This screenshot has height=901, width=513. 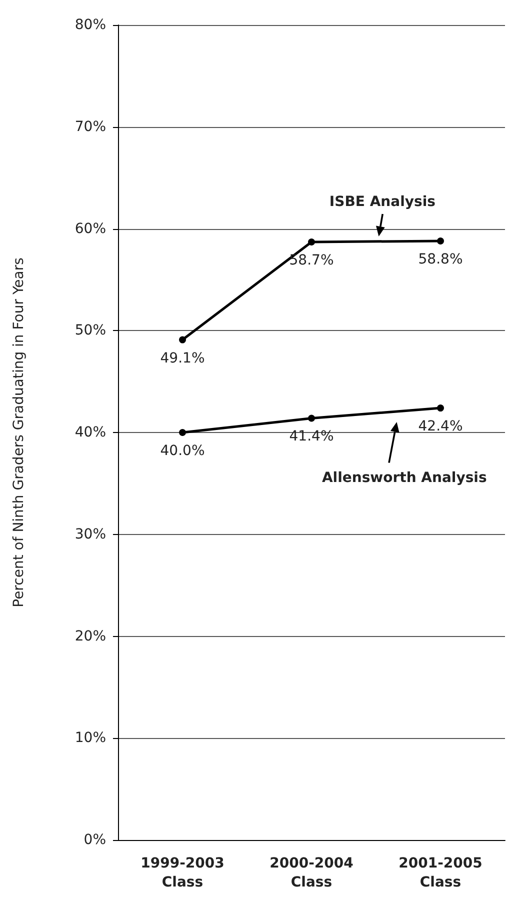 What do you see at coordinates (404, 478) in the screenshot?
I see `legend-label: Allensworth Analysis` at bounding box center [404, 478].